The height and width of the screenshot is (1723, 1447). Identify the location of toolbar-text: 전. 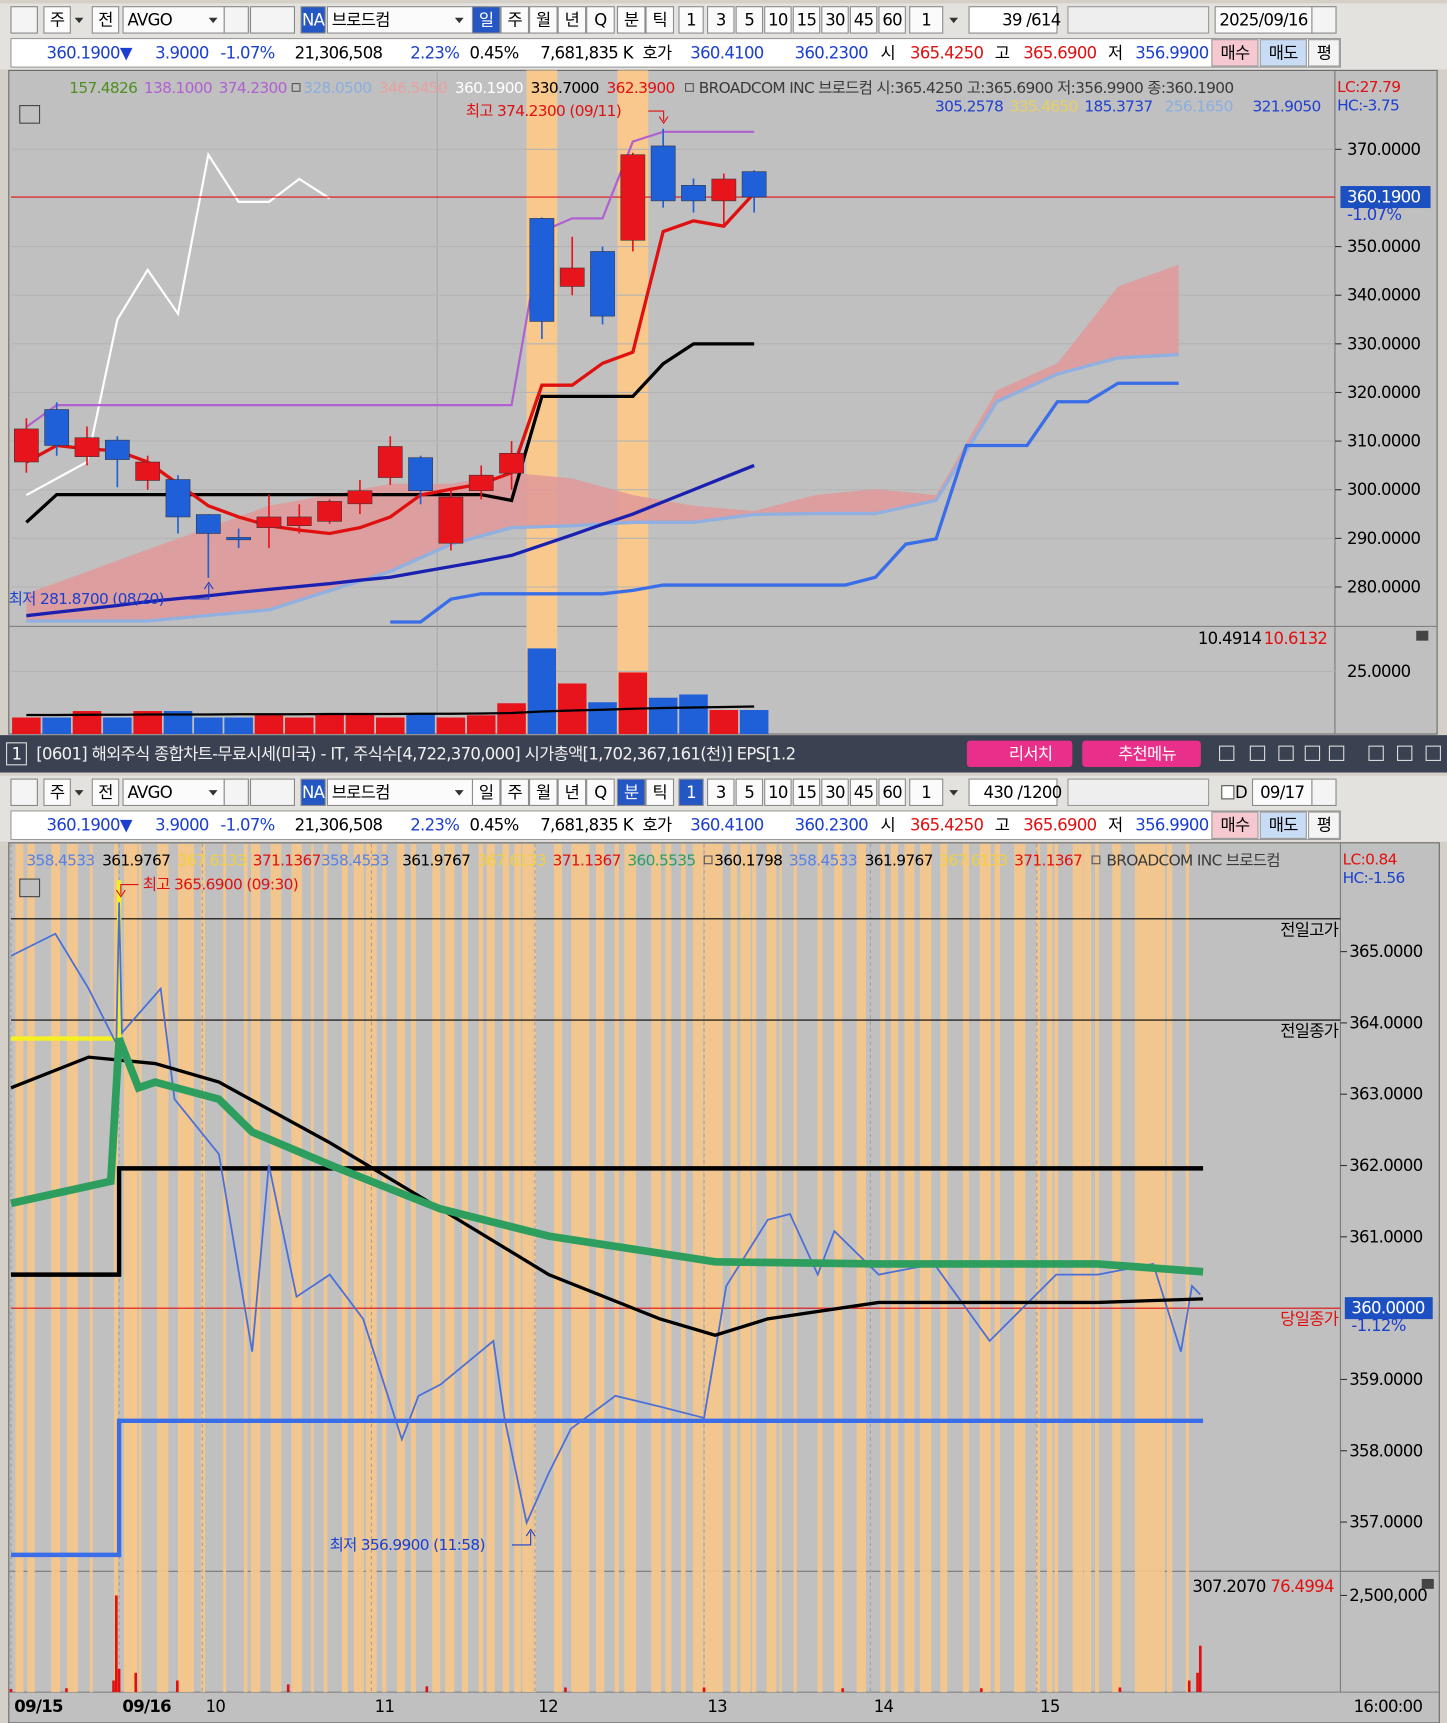
(105, 792).